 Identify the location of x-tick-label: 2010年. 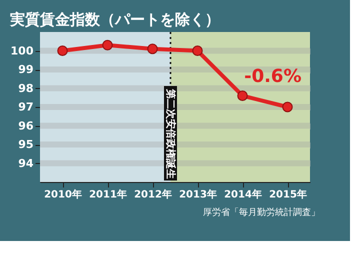
(63, 194).